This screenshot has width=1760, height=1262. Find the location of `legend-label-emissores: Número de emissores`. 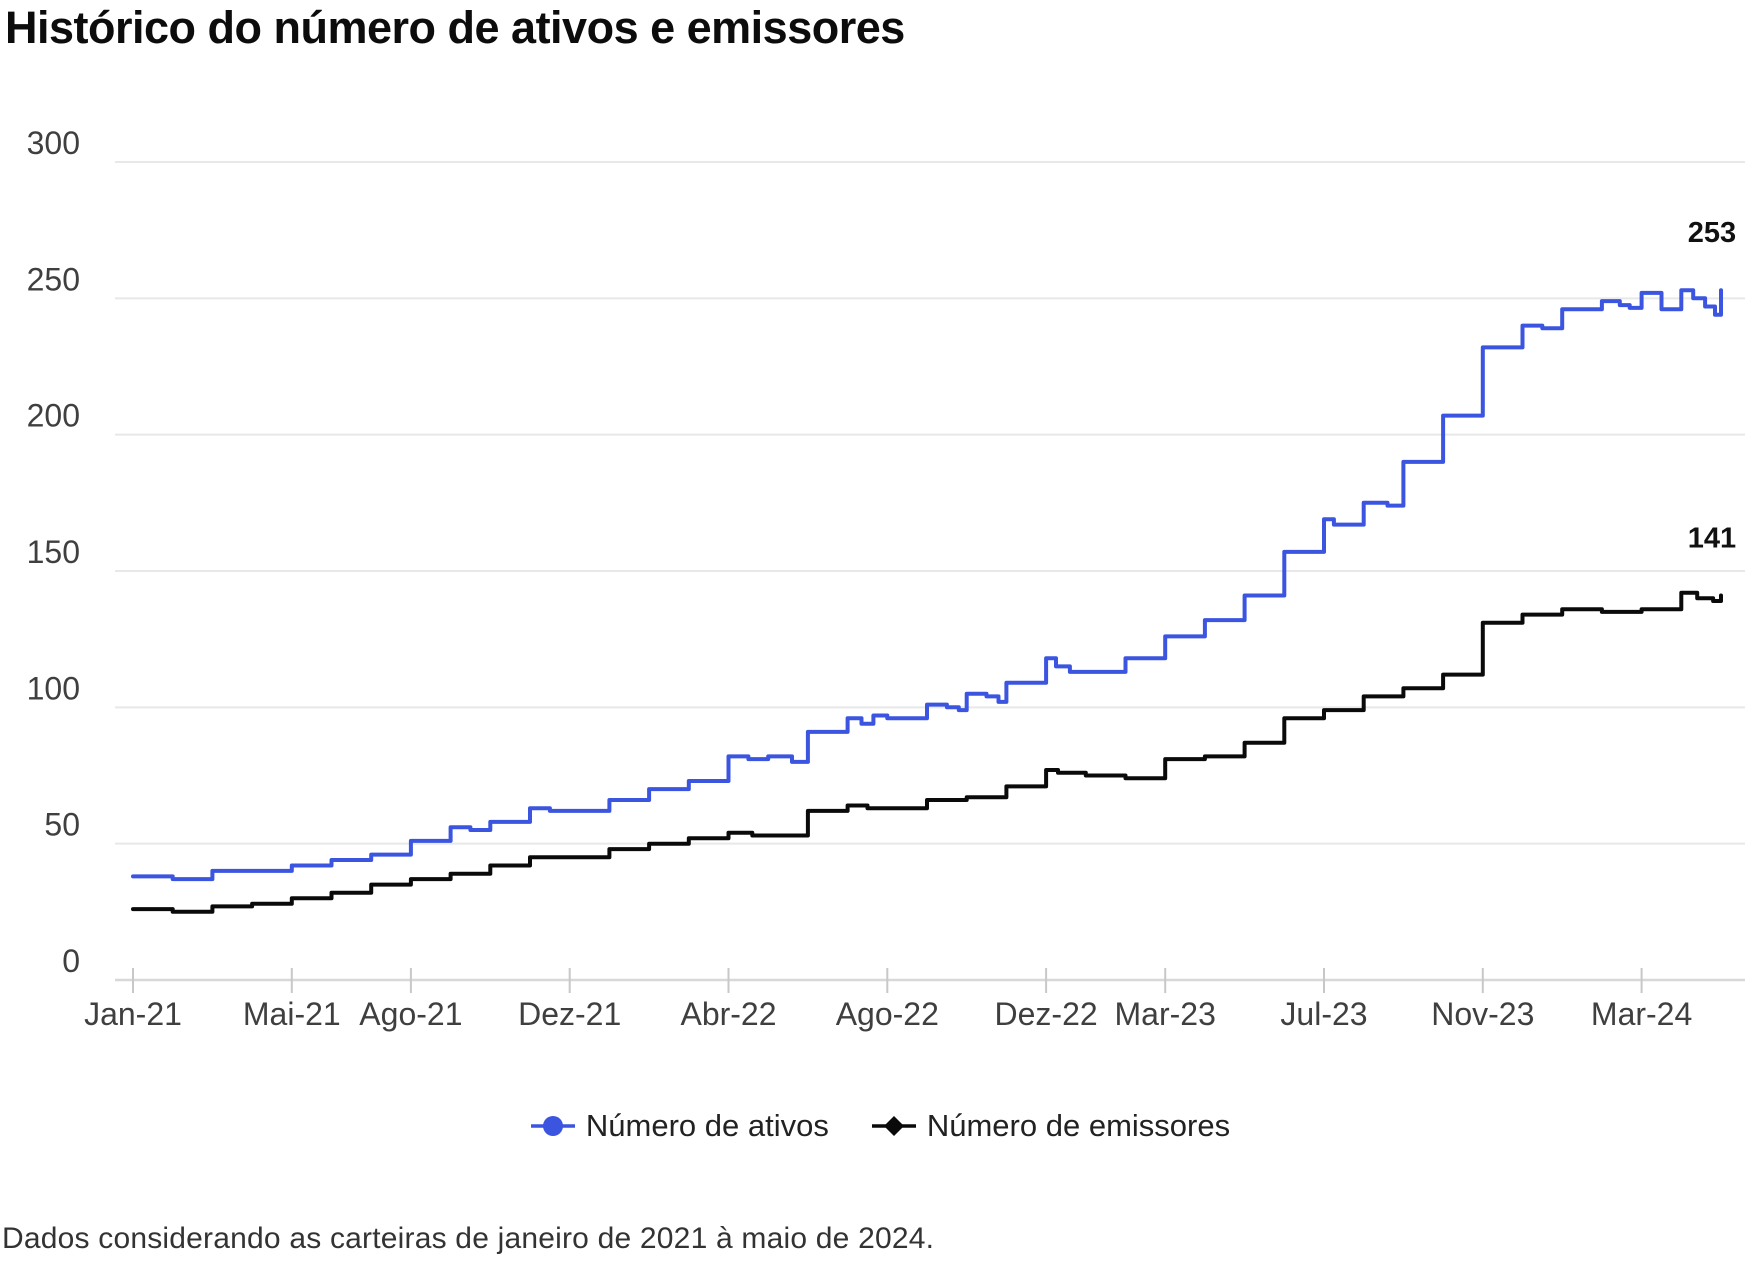

legend-label-emissores: Número de emissores is located at coordinates (1078, 1125).